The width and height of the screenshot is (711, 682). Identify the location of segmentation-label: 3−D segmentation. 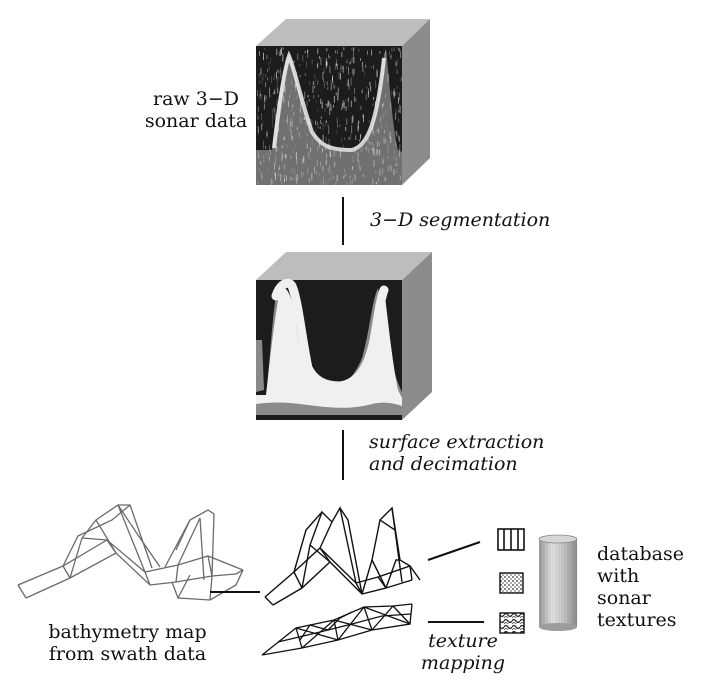
(460, 220).